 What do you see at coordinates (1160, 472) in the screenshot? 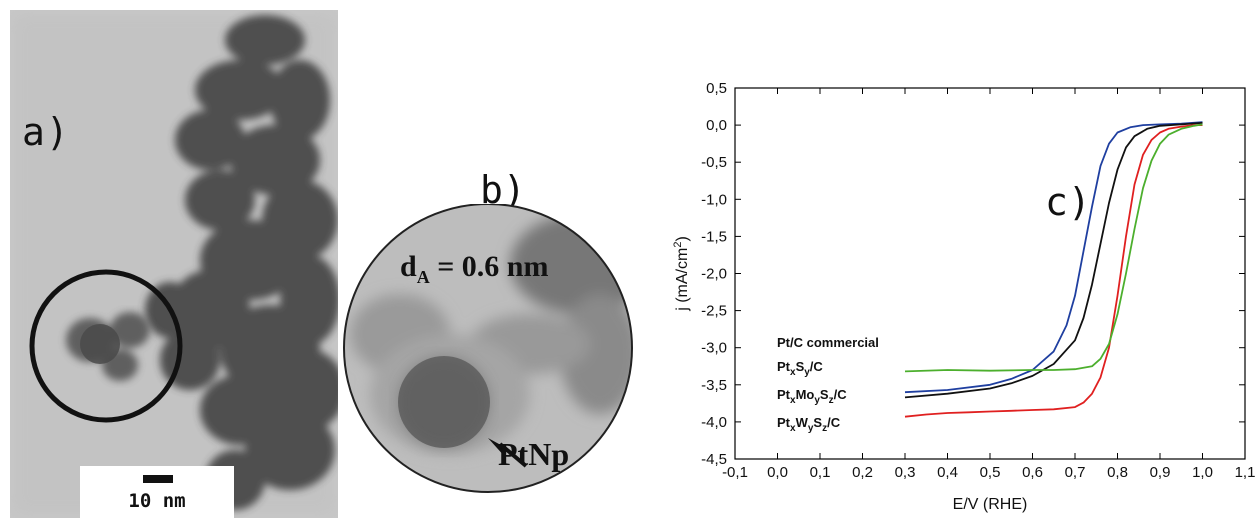
I see `x-tick-label: 0,9` at bounding box center [1160, 472].